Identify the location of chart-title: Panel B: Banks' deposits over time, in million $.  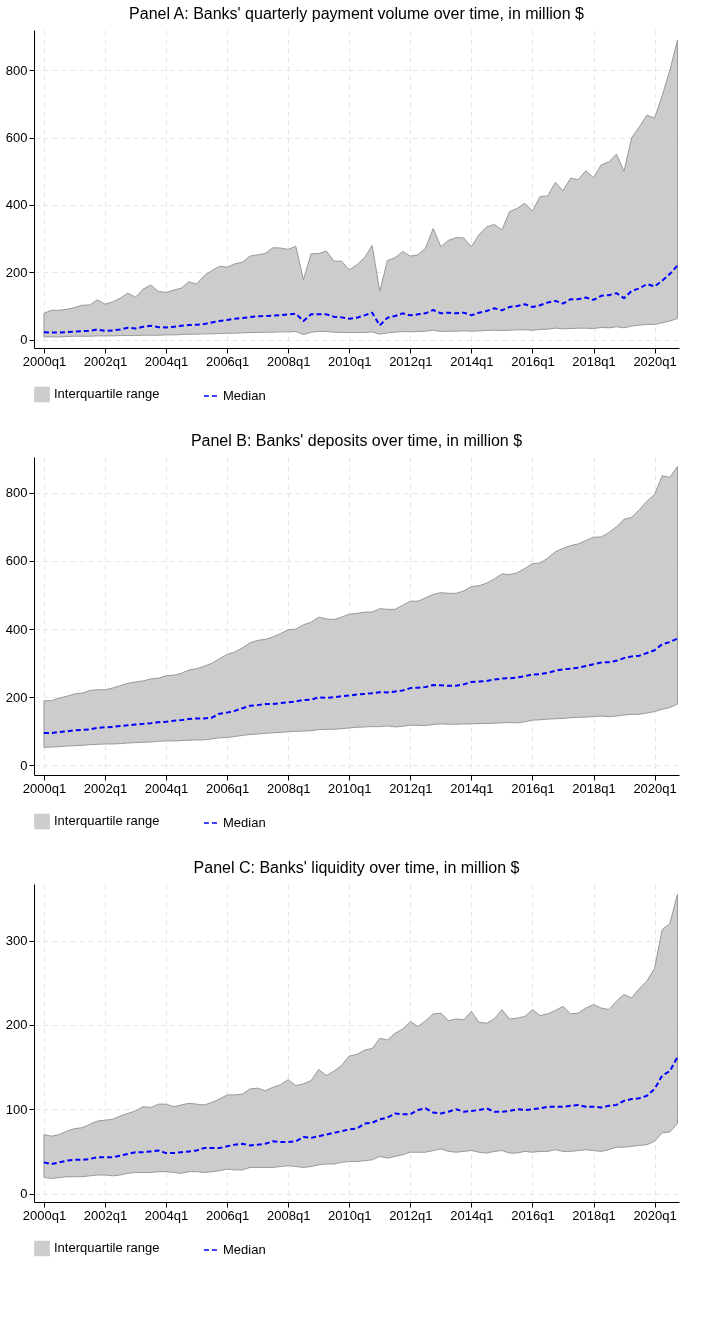
(356, 440).